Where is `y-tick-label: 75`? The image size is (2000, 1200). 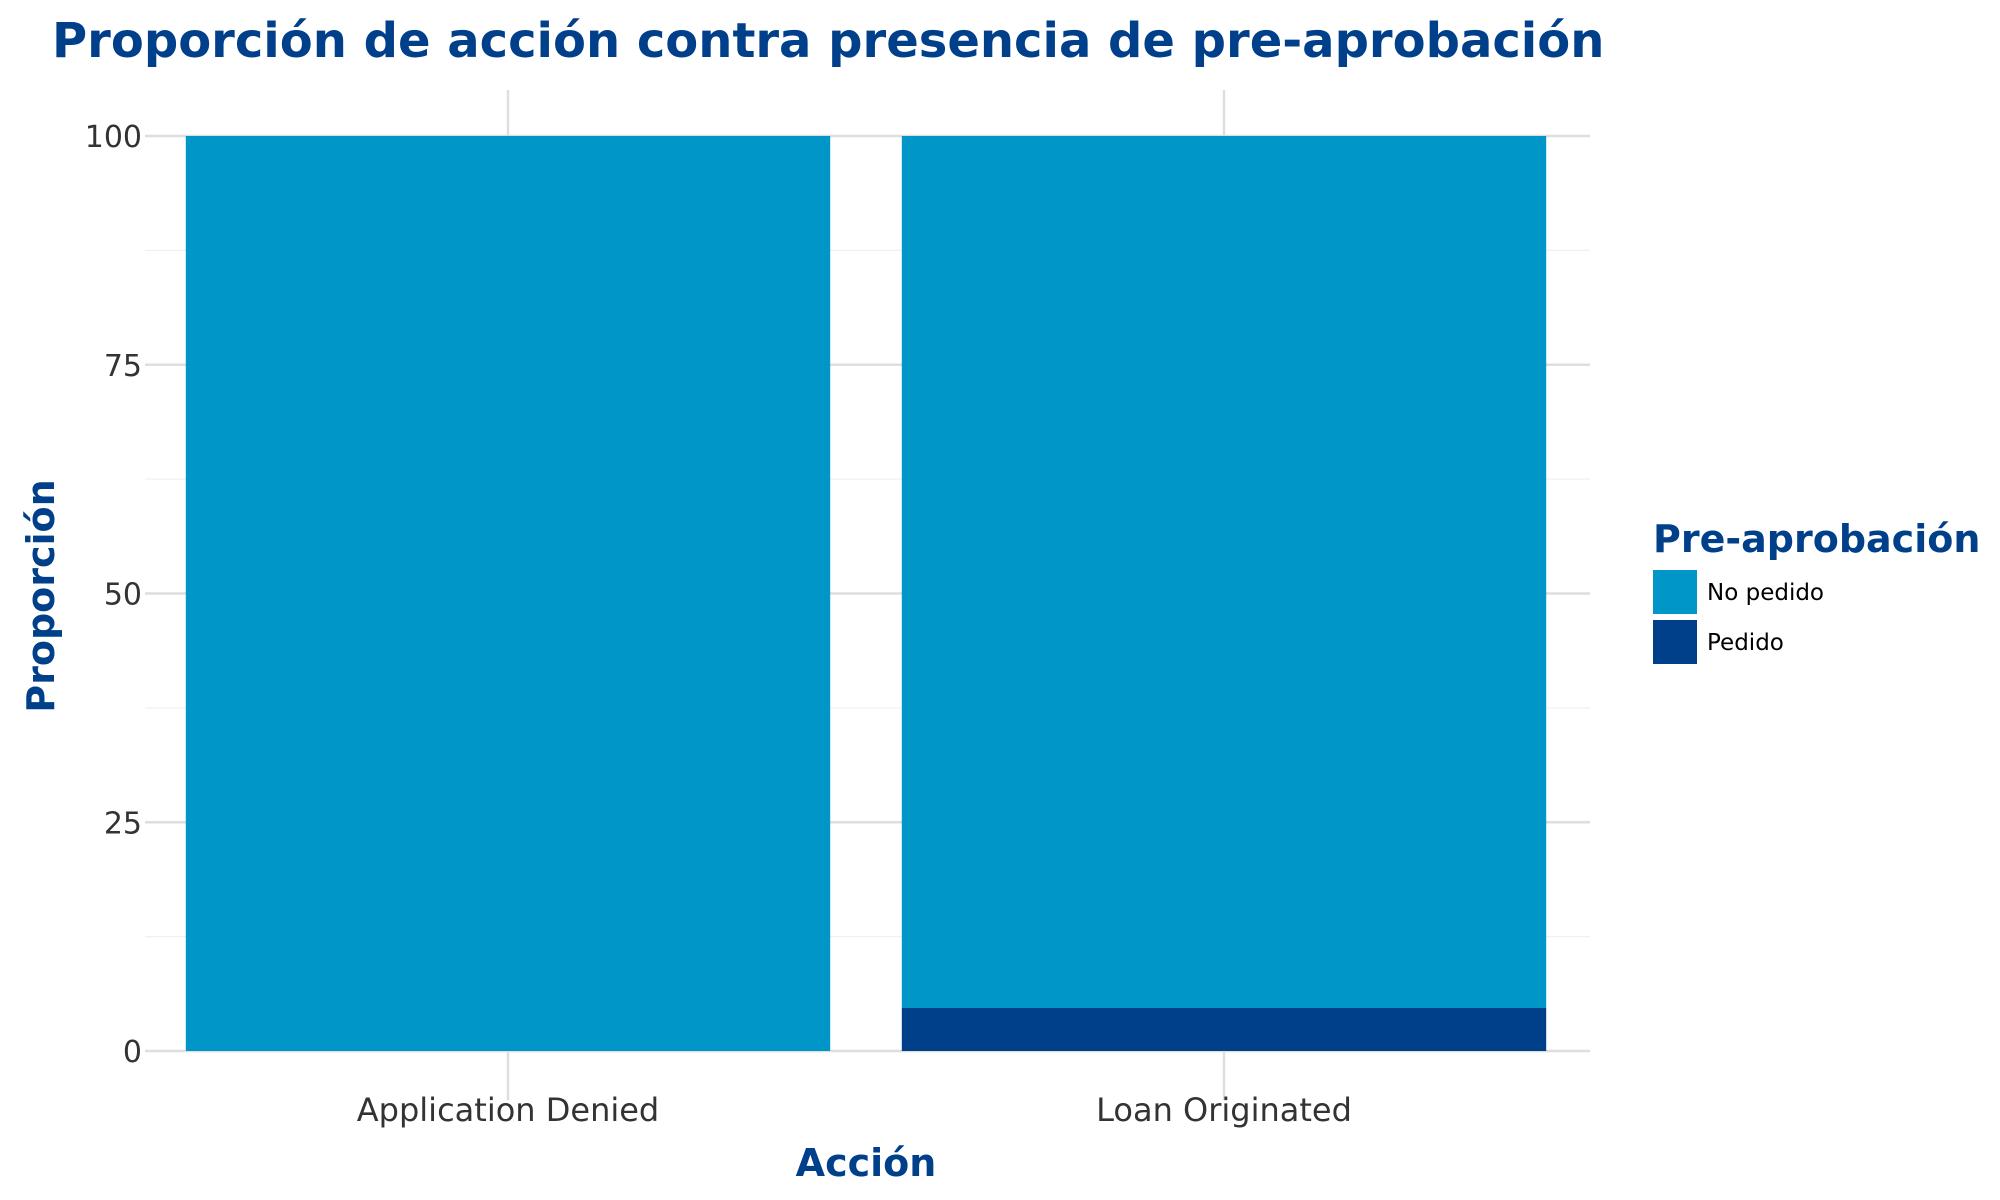
y-tick-label: 75 is located at coordinates (123, 366).